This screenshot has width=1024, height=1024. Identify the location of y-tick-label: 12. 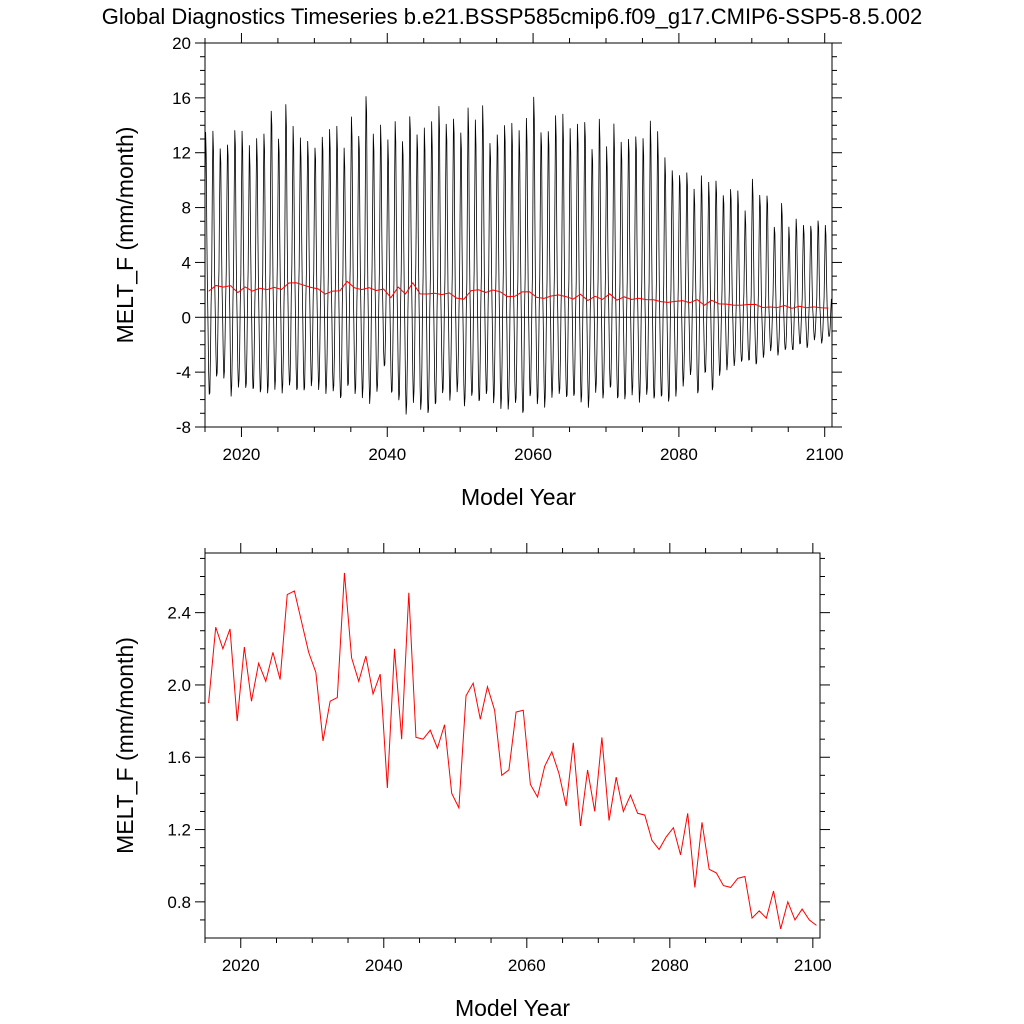
(181, 153).